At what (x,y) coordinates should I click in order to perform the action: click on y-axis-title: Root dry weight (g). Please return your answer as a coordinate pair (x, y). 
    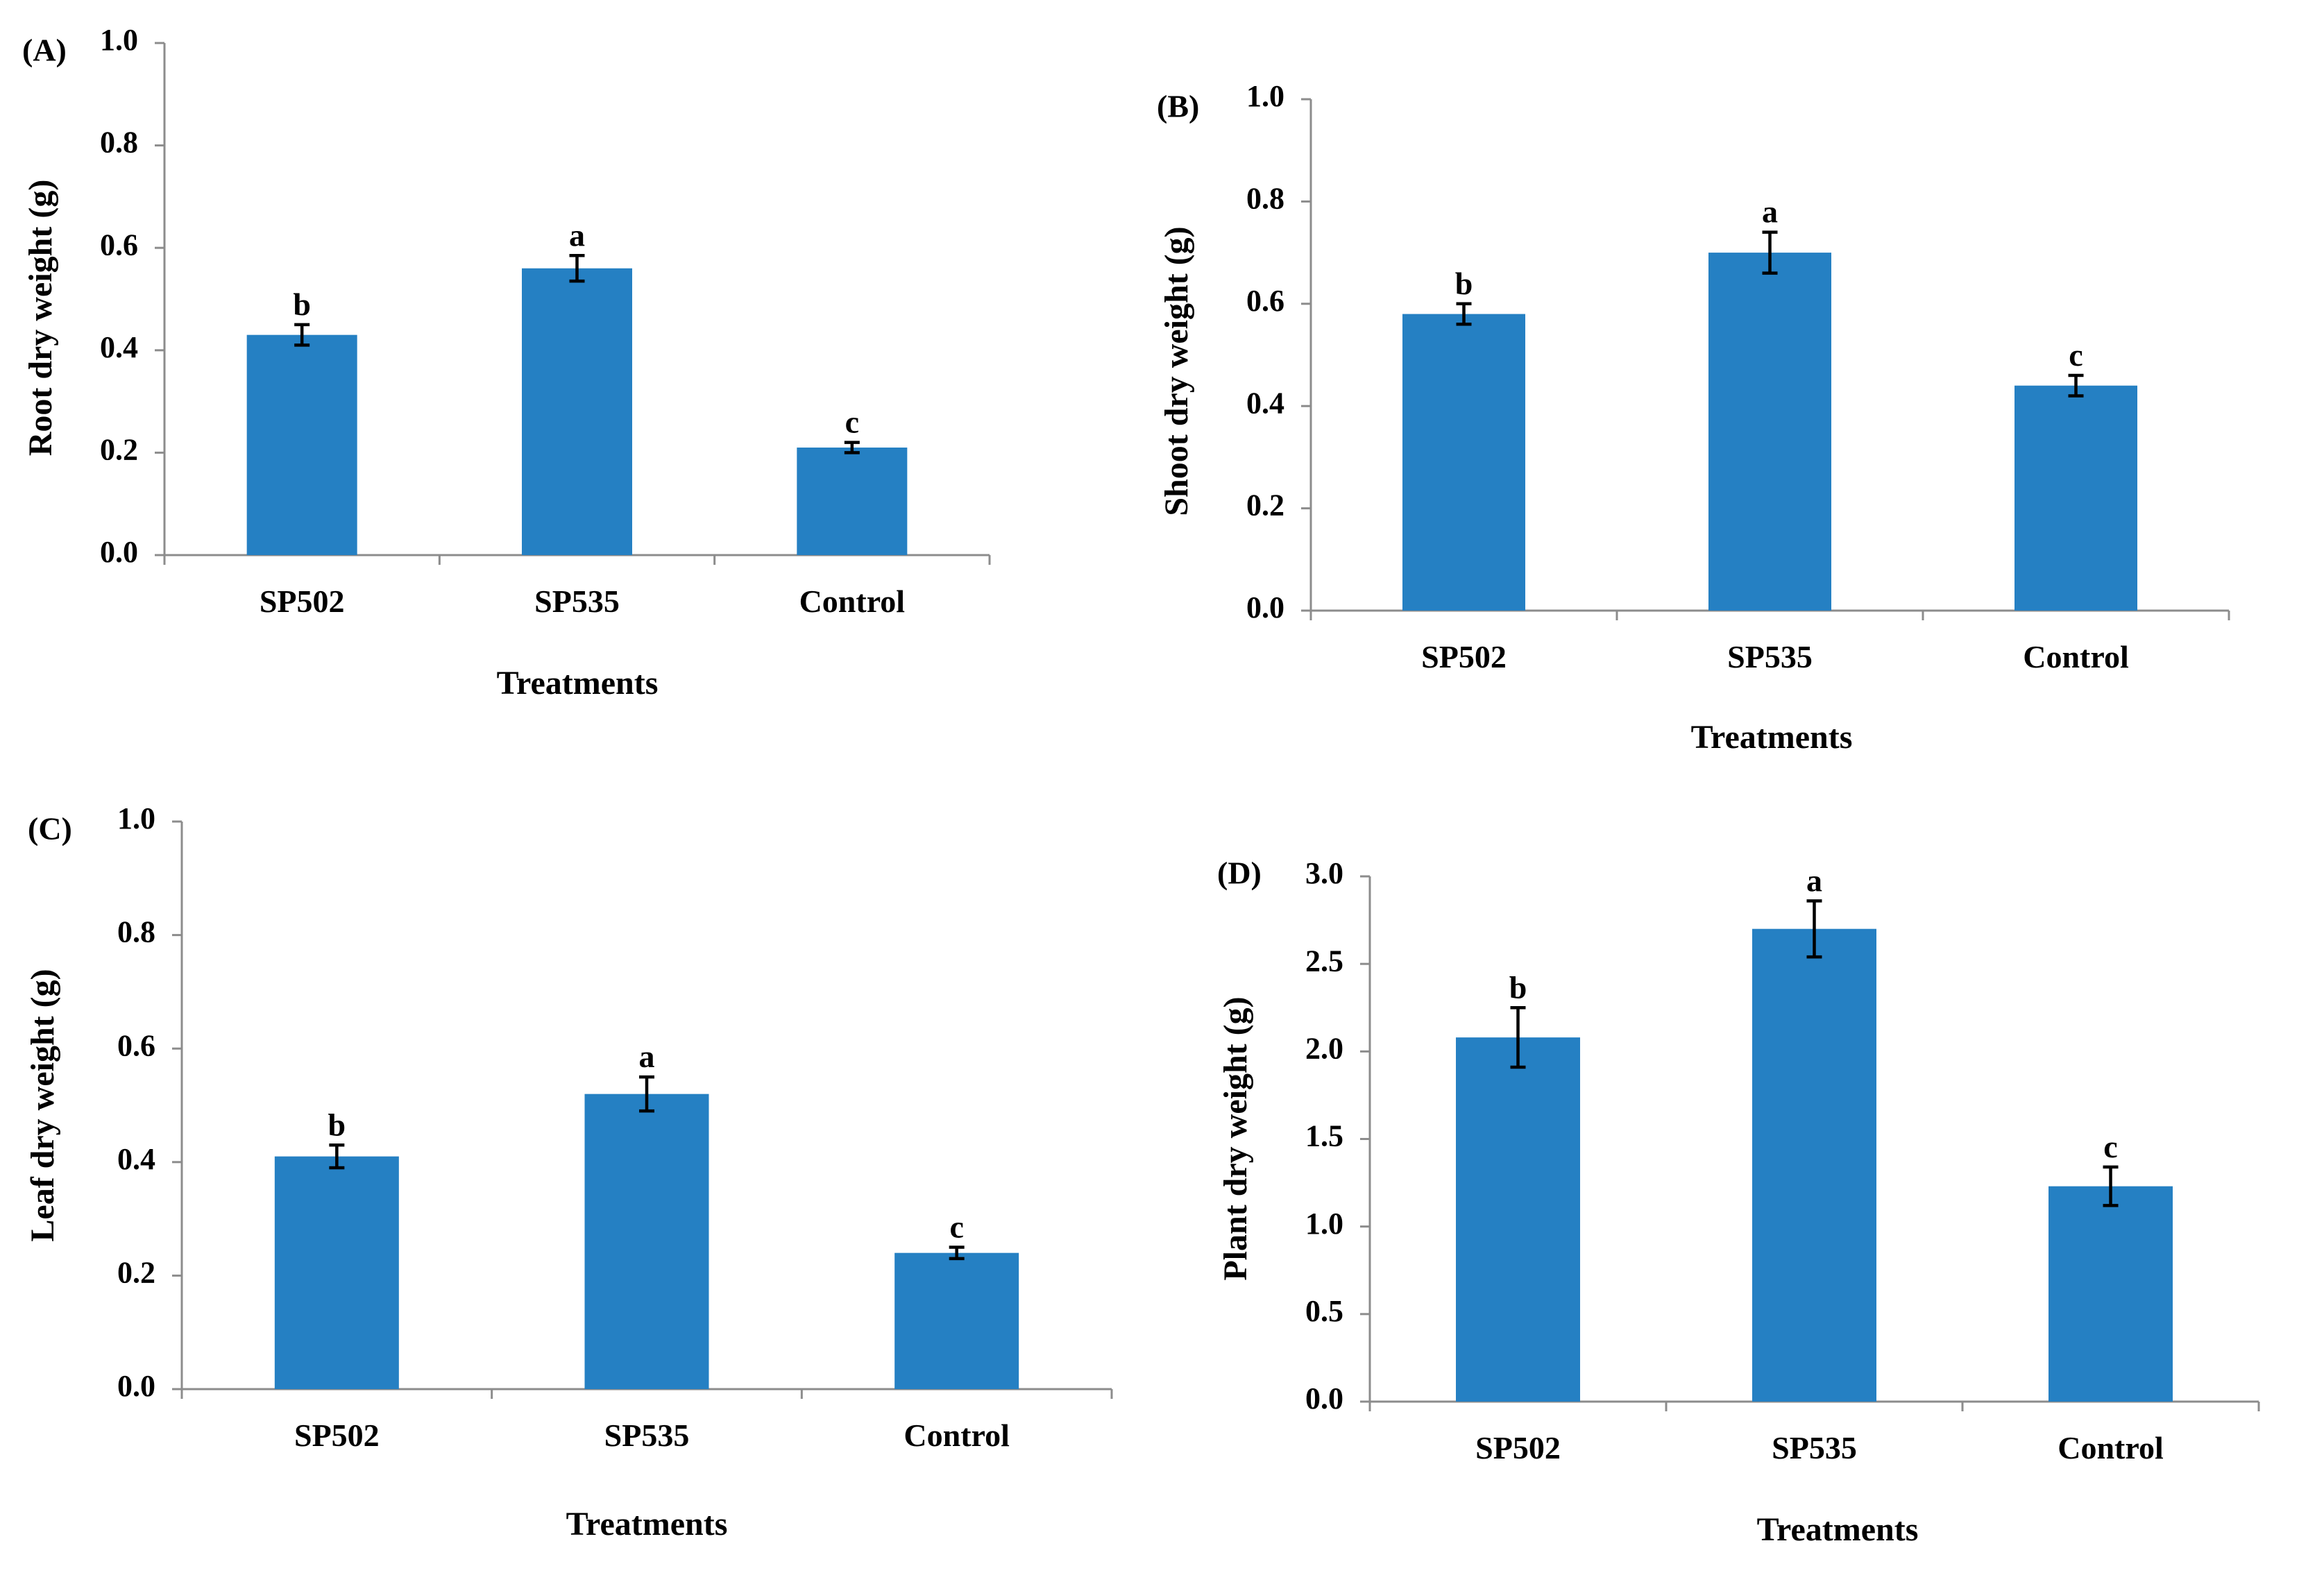
    Looking at the image, I should click on (41, 318).